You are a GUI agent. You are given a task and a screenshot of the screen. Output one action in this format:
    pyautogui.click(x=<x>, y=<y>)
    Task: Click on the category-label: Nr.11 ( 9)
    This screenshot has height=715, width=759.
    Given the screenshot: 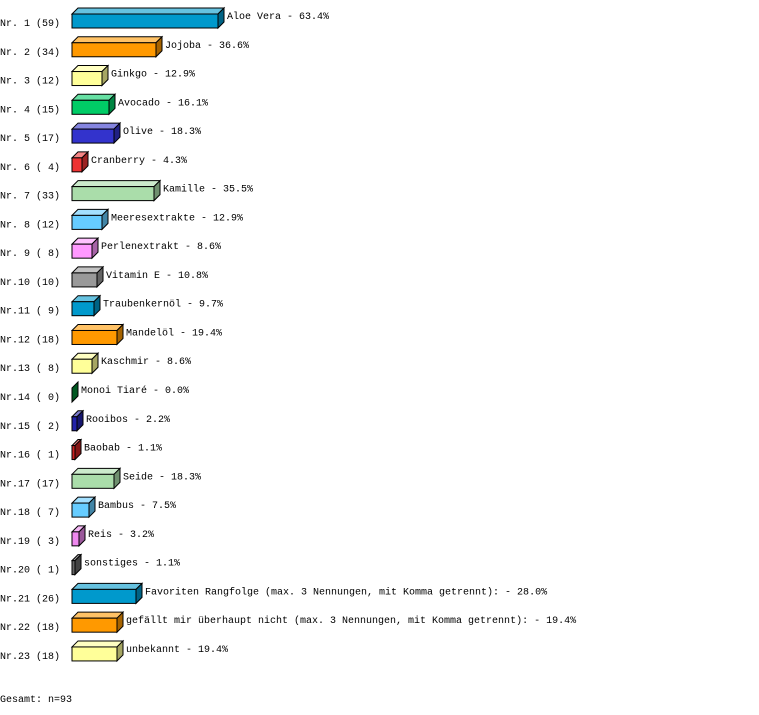 What is the action you would take?
    pyautogui.click(x=30, y=312)
    